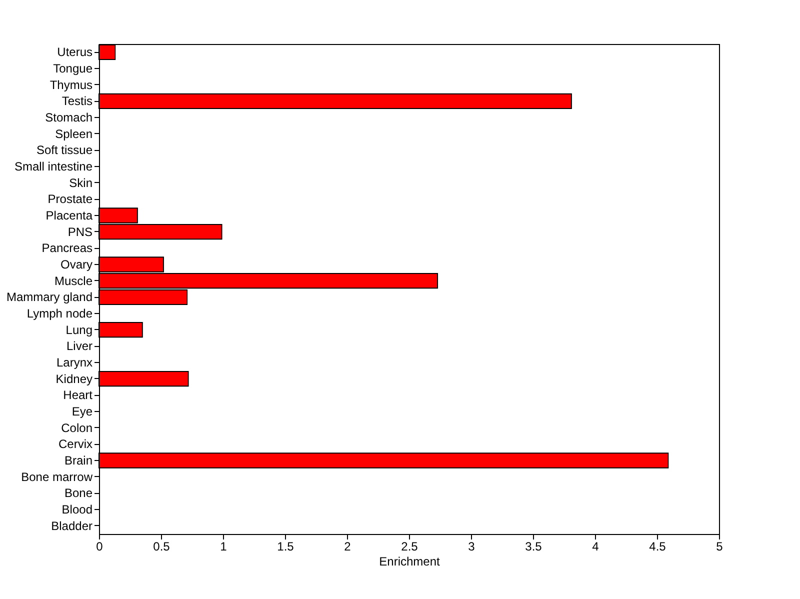 Image resolution: width=800 pixels, height=599 pixels. What do you see at coordinates (76, 427) in the screenshot?
I see `y-tick-label: Colon` at bounding box center [76, 427].